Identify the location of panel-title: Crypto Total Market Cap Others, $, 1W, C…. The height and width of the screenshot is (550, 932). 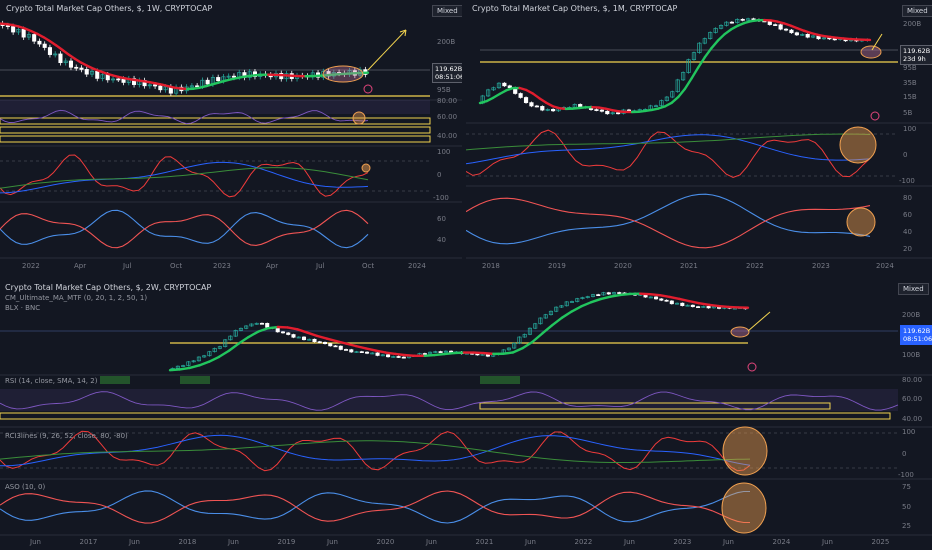
(109, 8).